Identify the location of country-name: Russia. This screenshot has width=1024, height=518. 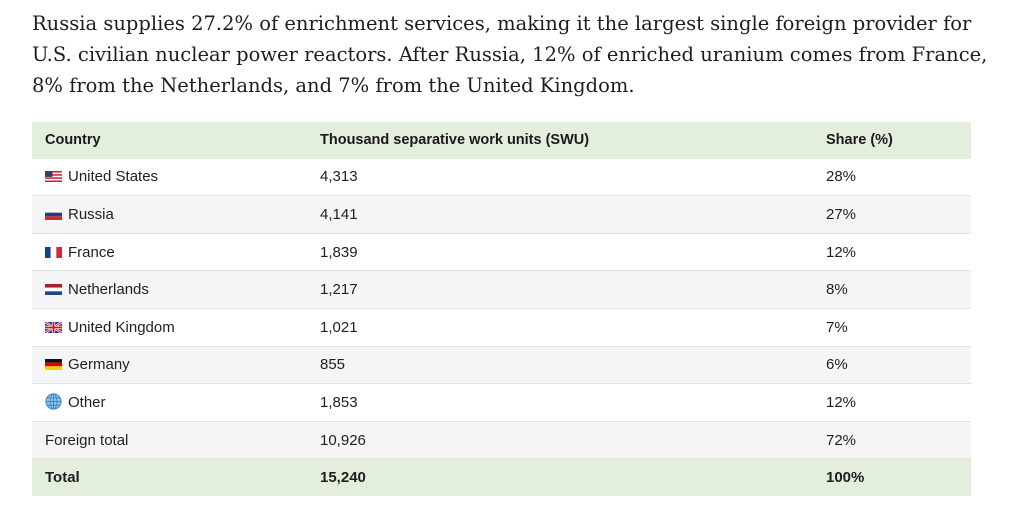
(91, 214).